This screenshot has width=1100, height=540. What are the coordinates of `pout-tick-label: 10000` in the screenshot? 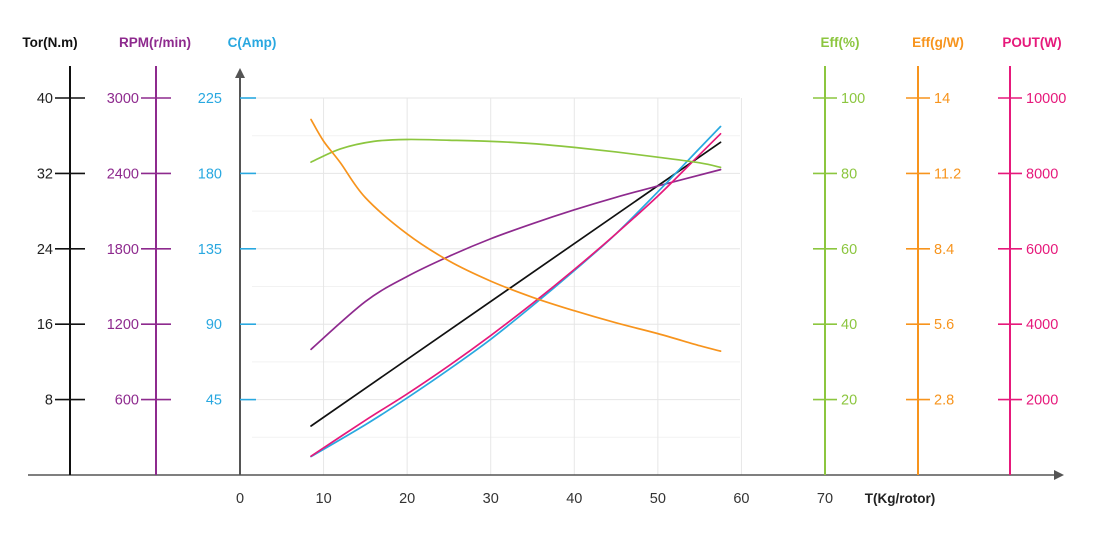 It's located at (1046, 99).